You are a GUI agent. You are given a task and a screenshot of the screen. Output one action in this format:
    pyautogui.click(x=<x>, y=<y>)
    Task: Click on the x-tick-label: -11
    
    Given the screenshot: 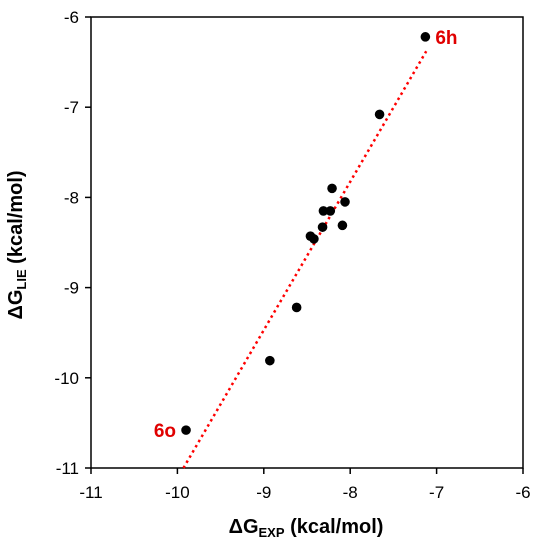 What is the action you would take?
    pyautogui.click(x=90, y=492)
    